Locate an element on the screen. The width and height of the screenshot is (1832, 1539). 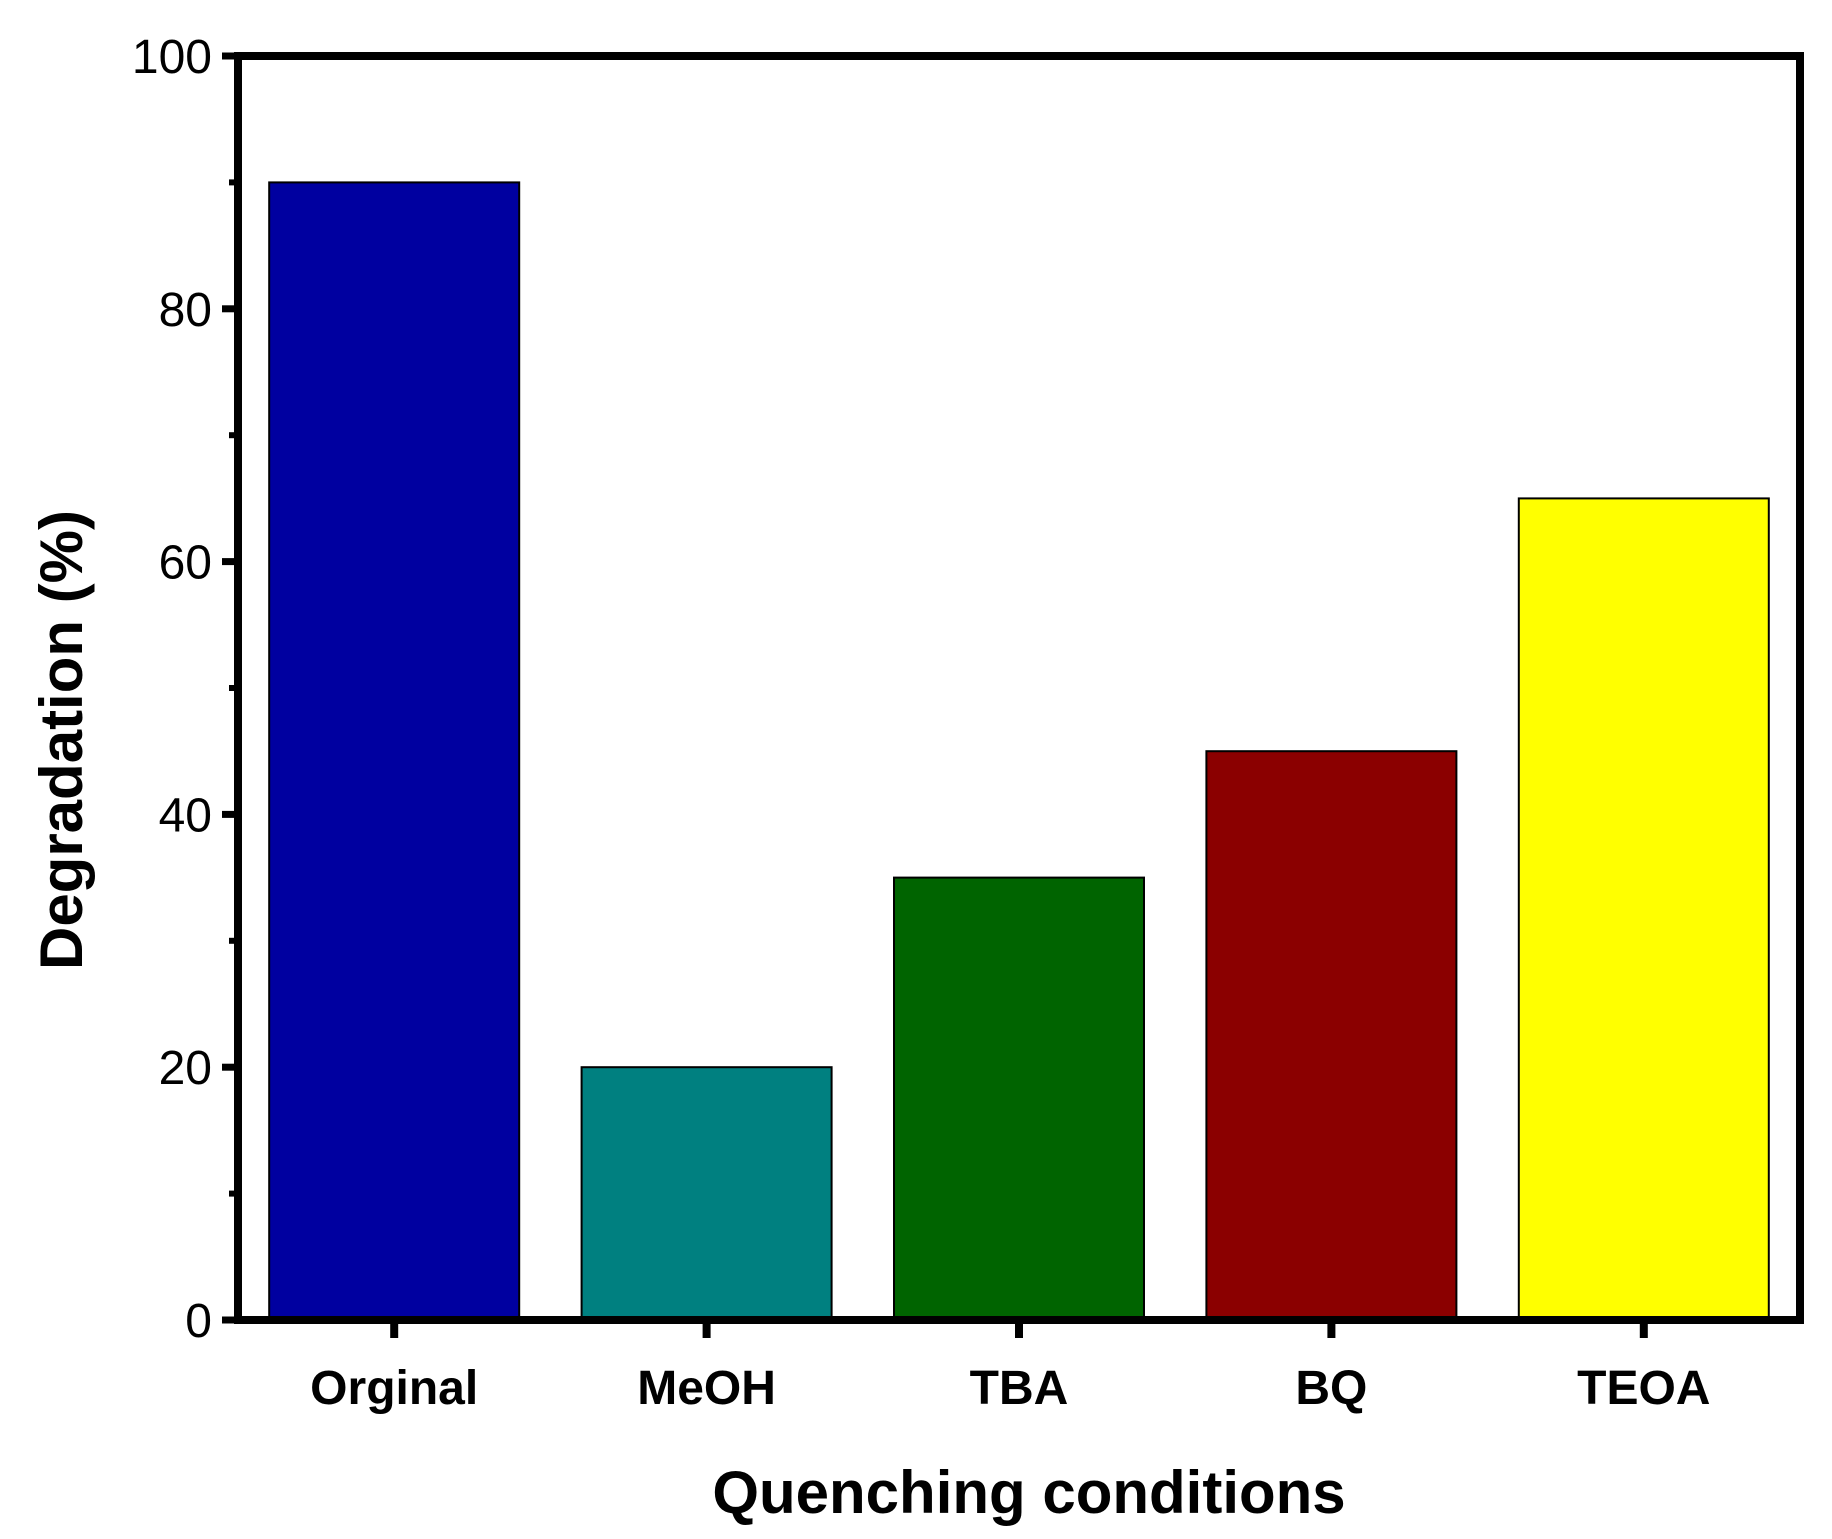
bar-tba is located at coordinates (1019, 1098).